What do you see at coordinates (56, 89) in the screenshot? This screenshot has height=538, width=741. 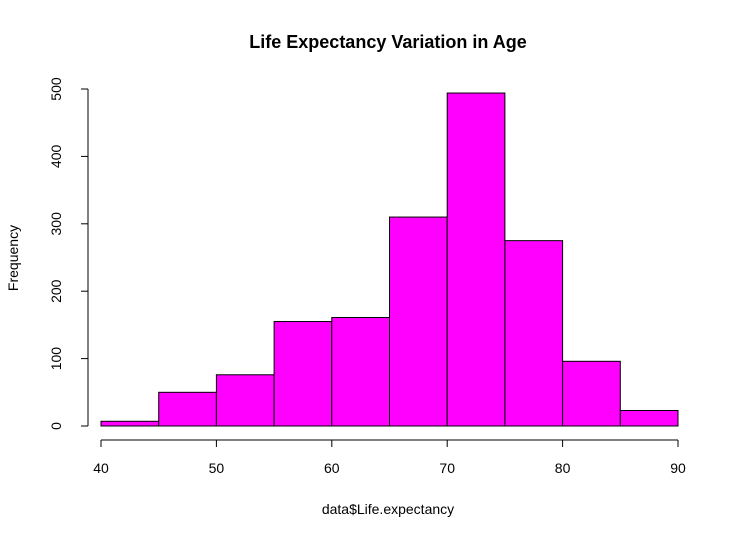 I see `y-tick-label: 500` at bounding box center [56, 89].